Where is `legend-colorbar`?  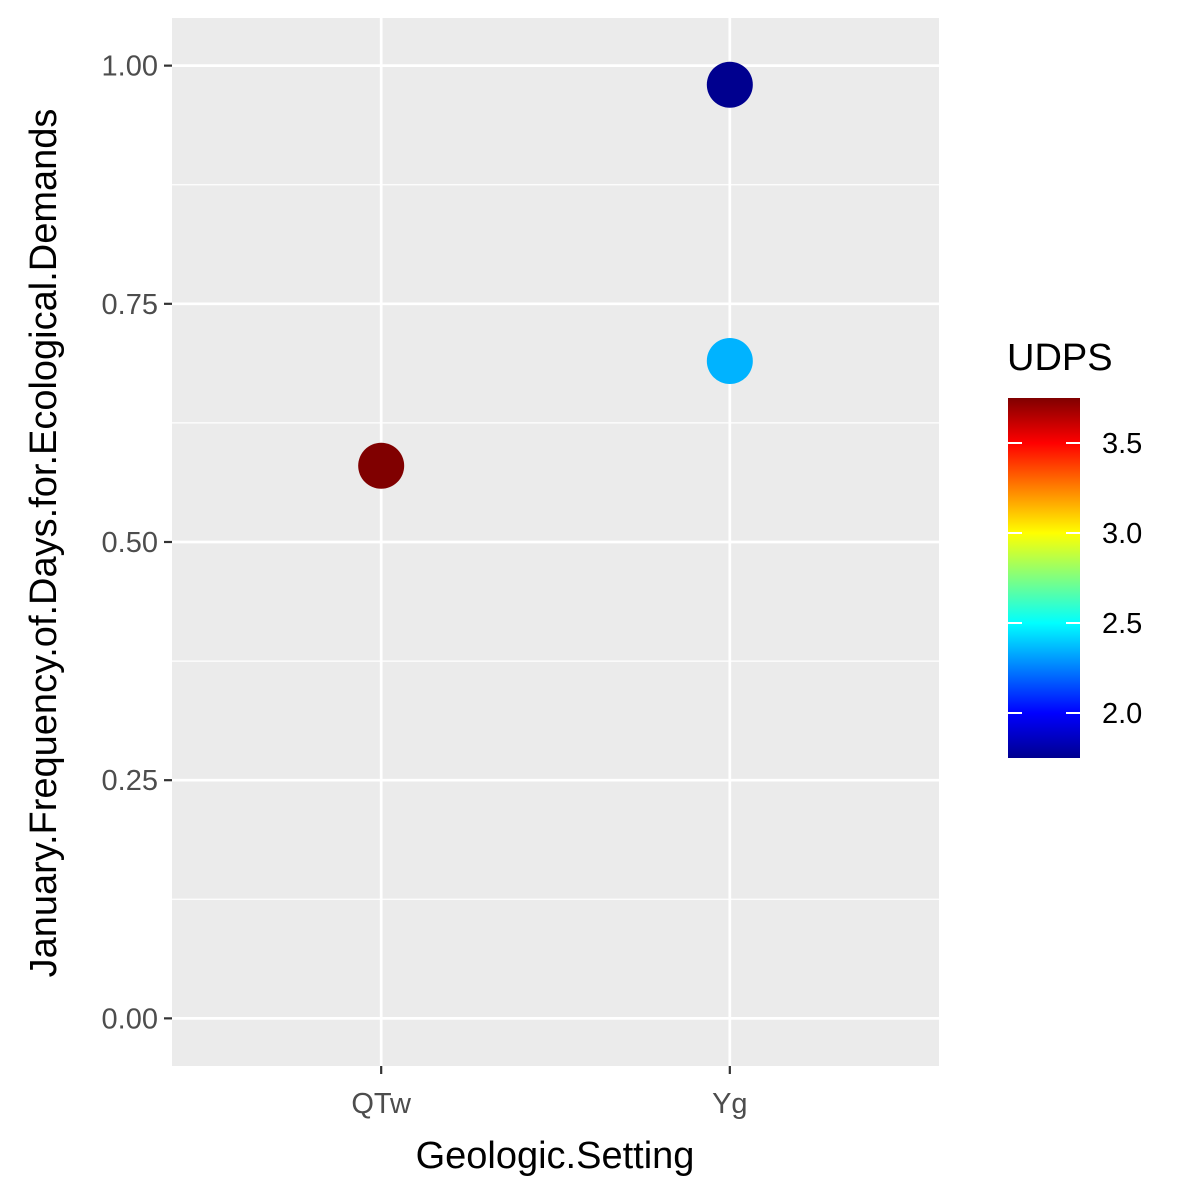 legend-colorbar is located at coordinates (1044, 578).